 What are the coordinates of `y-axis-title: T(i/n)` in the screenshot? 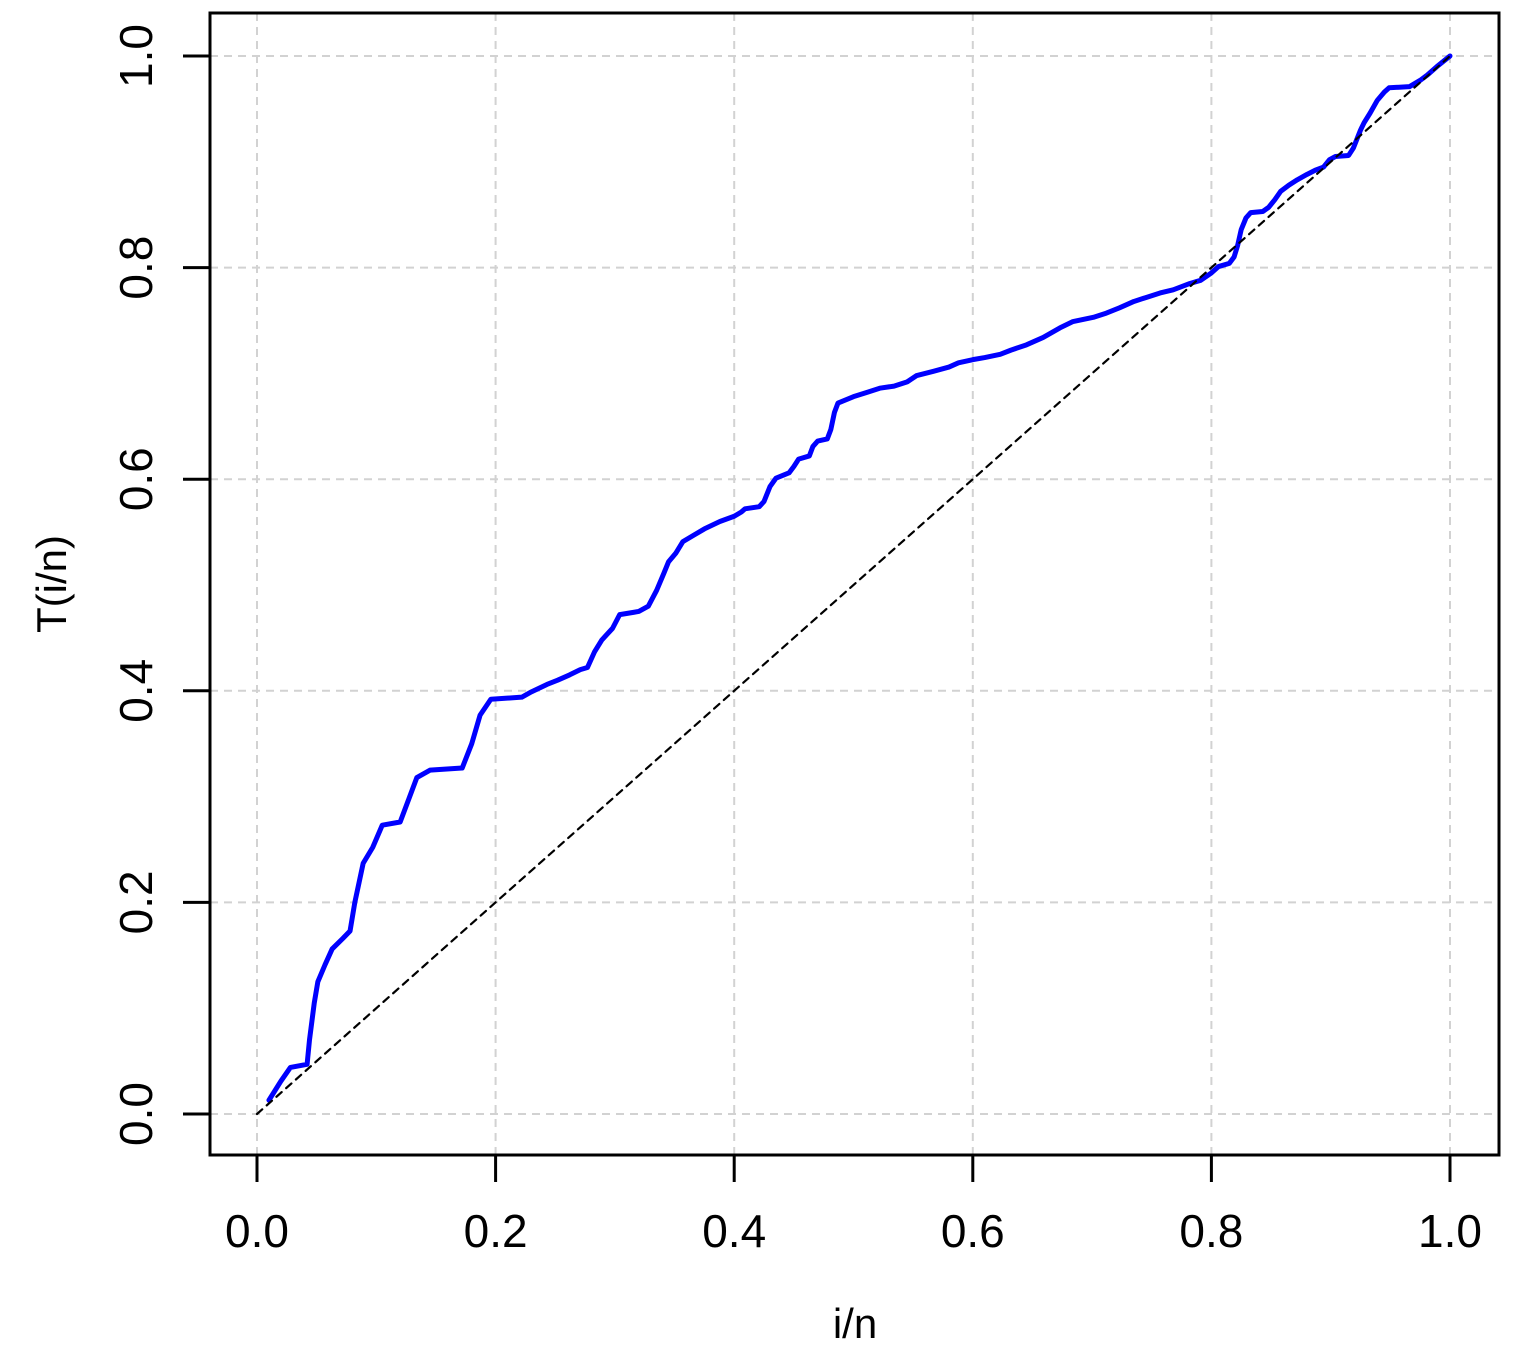 It's located at (51, 584).